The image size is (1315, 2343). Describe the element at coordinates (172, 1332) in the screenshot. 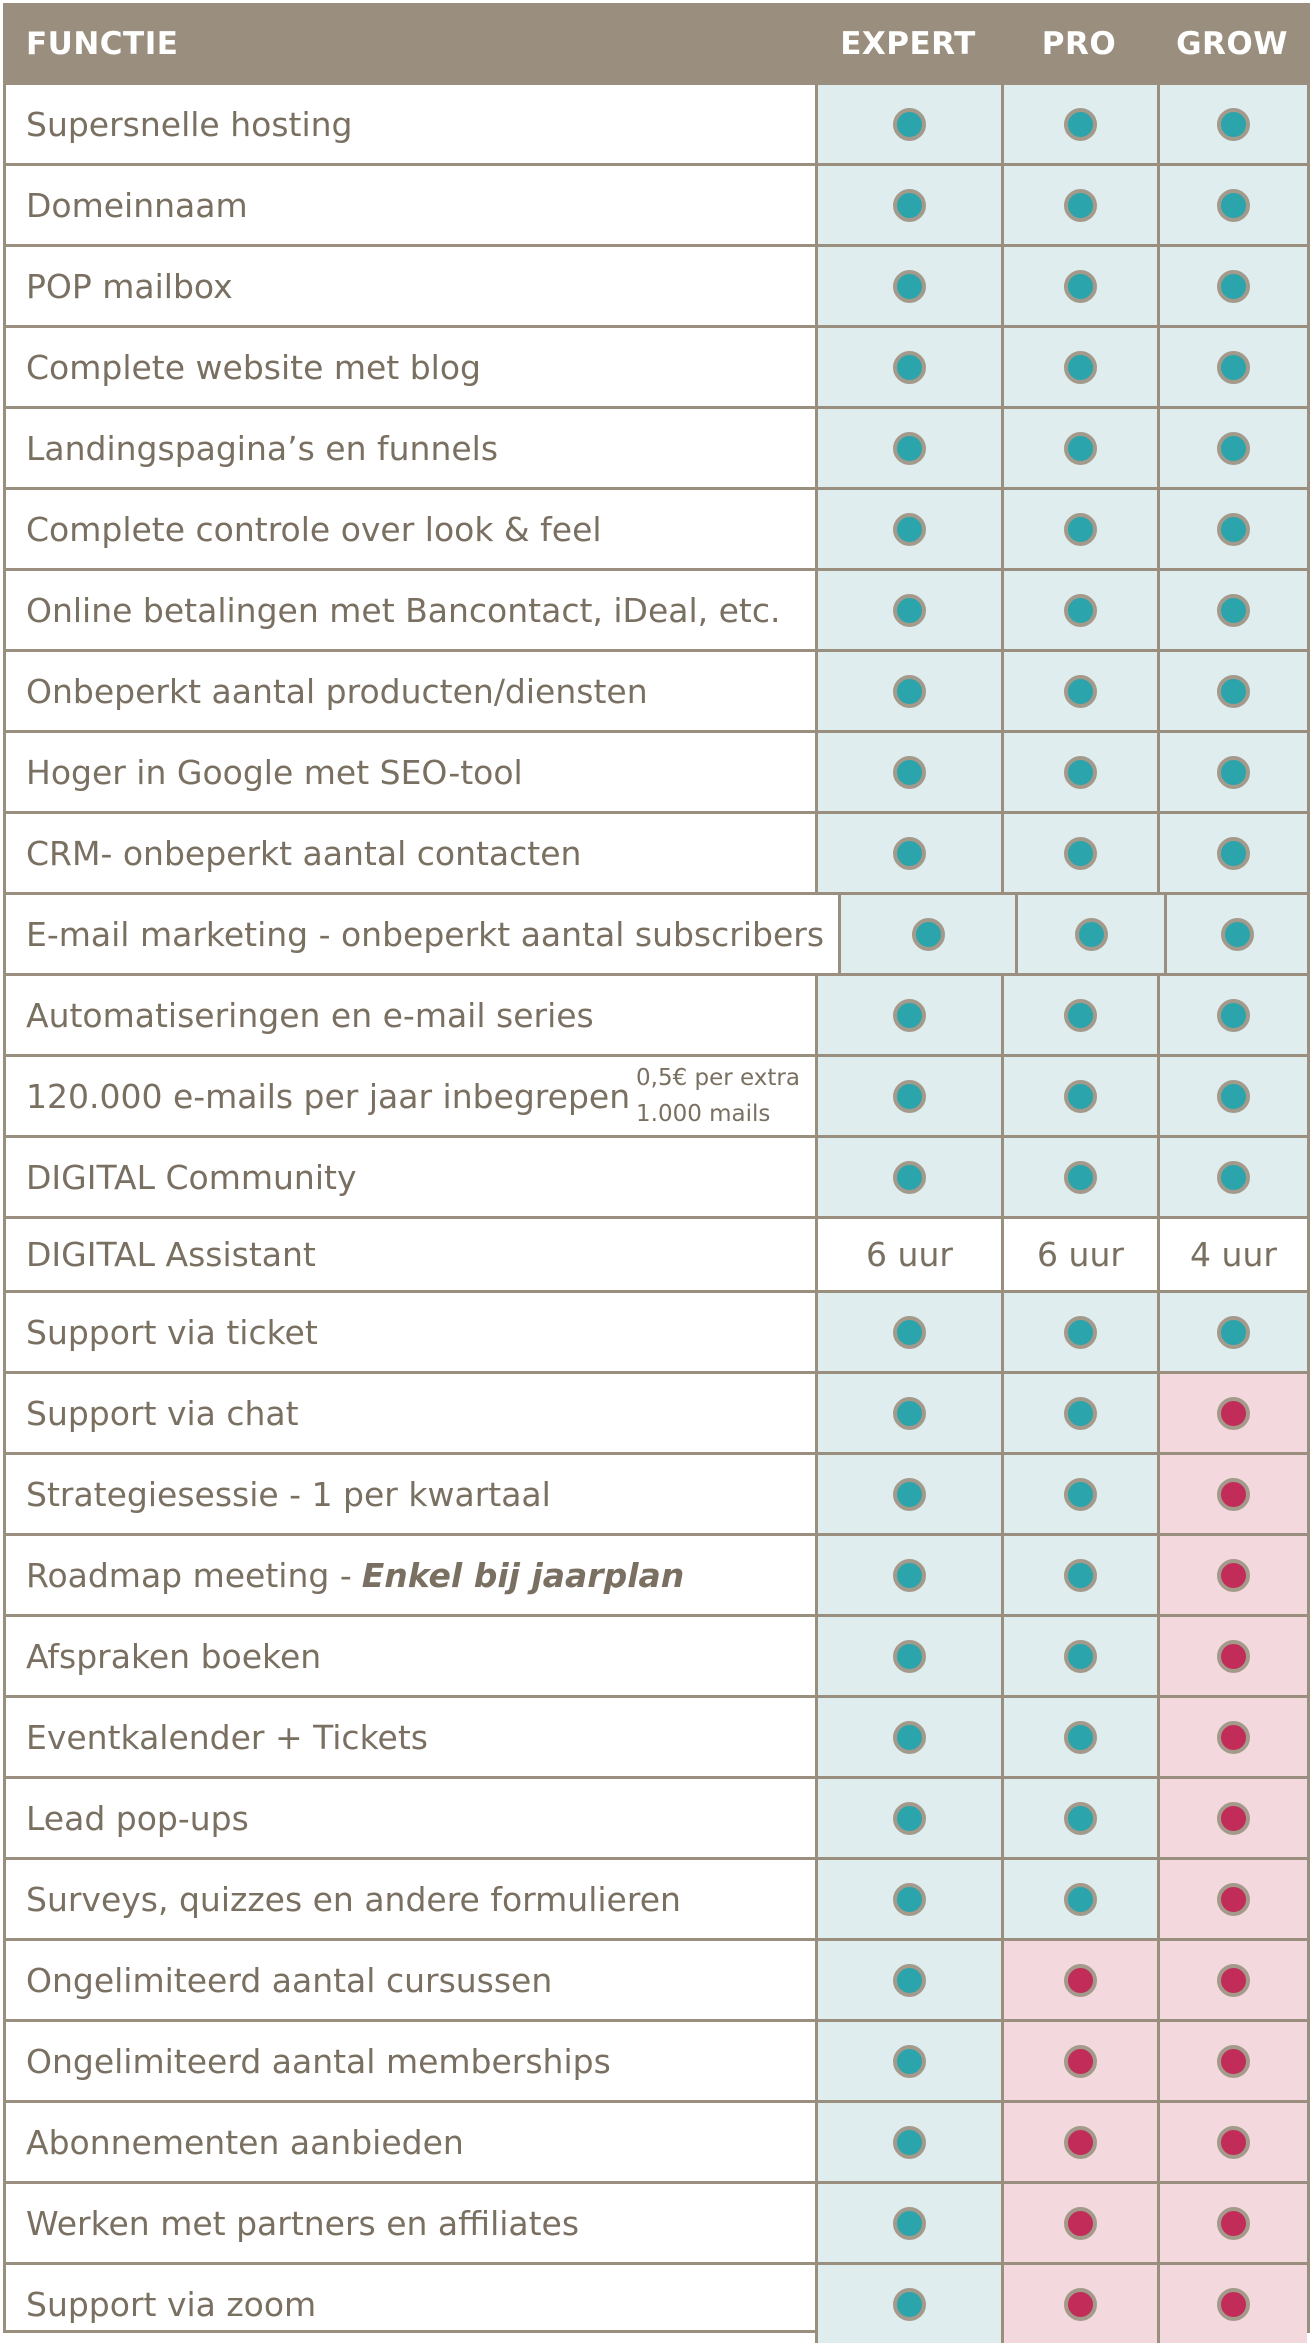

I see `feature-name: Support via ticket` at that location.